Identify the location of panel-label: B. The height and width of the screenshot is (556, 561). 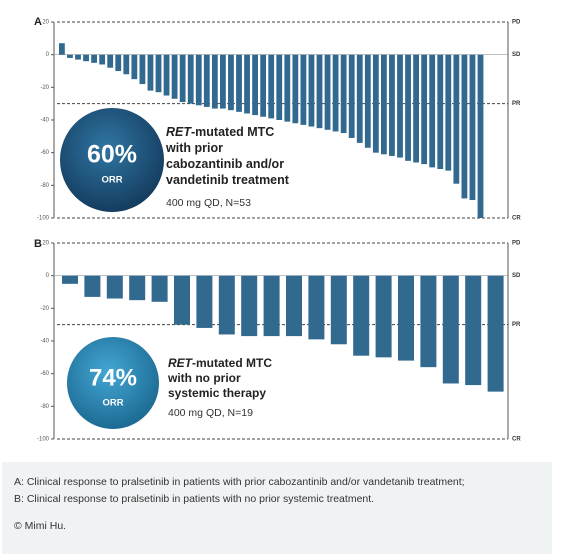
(38, 244).